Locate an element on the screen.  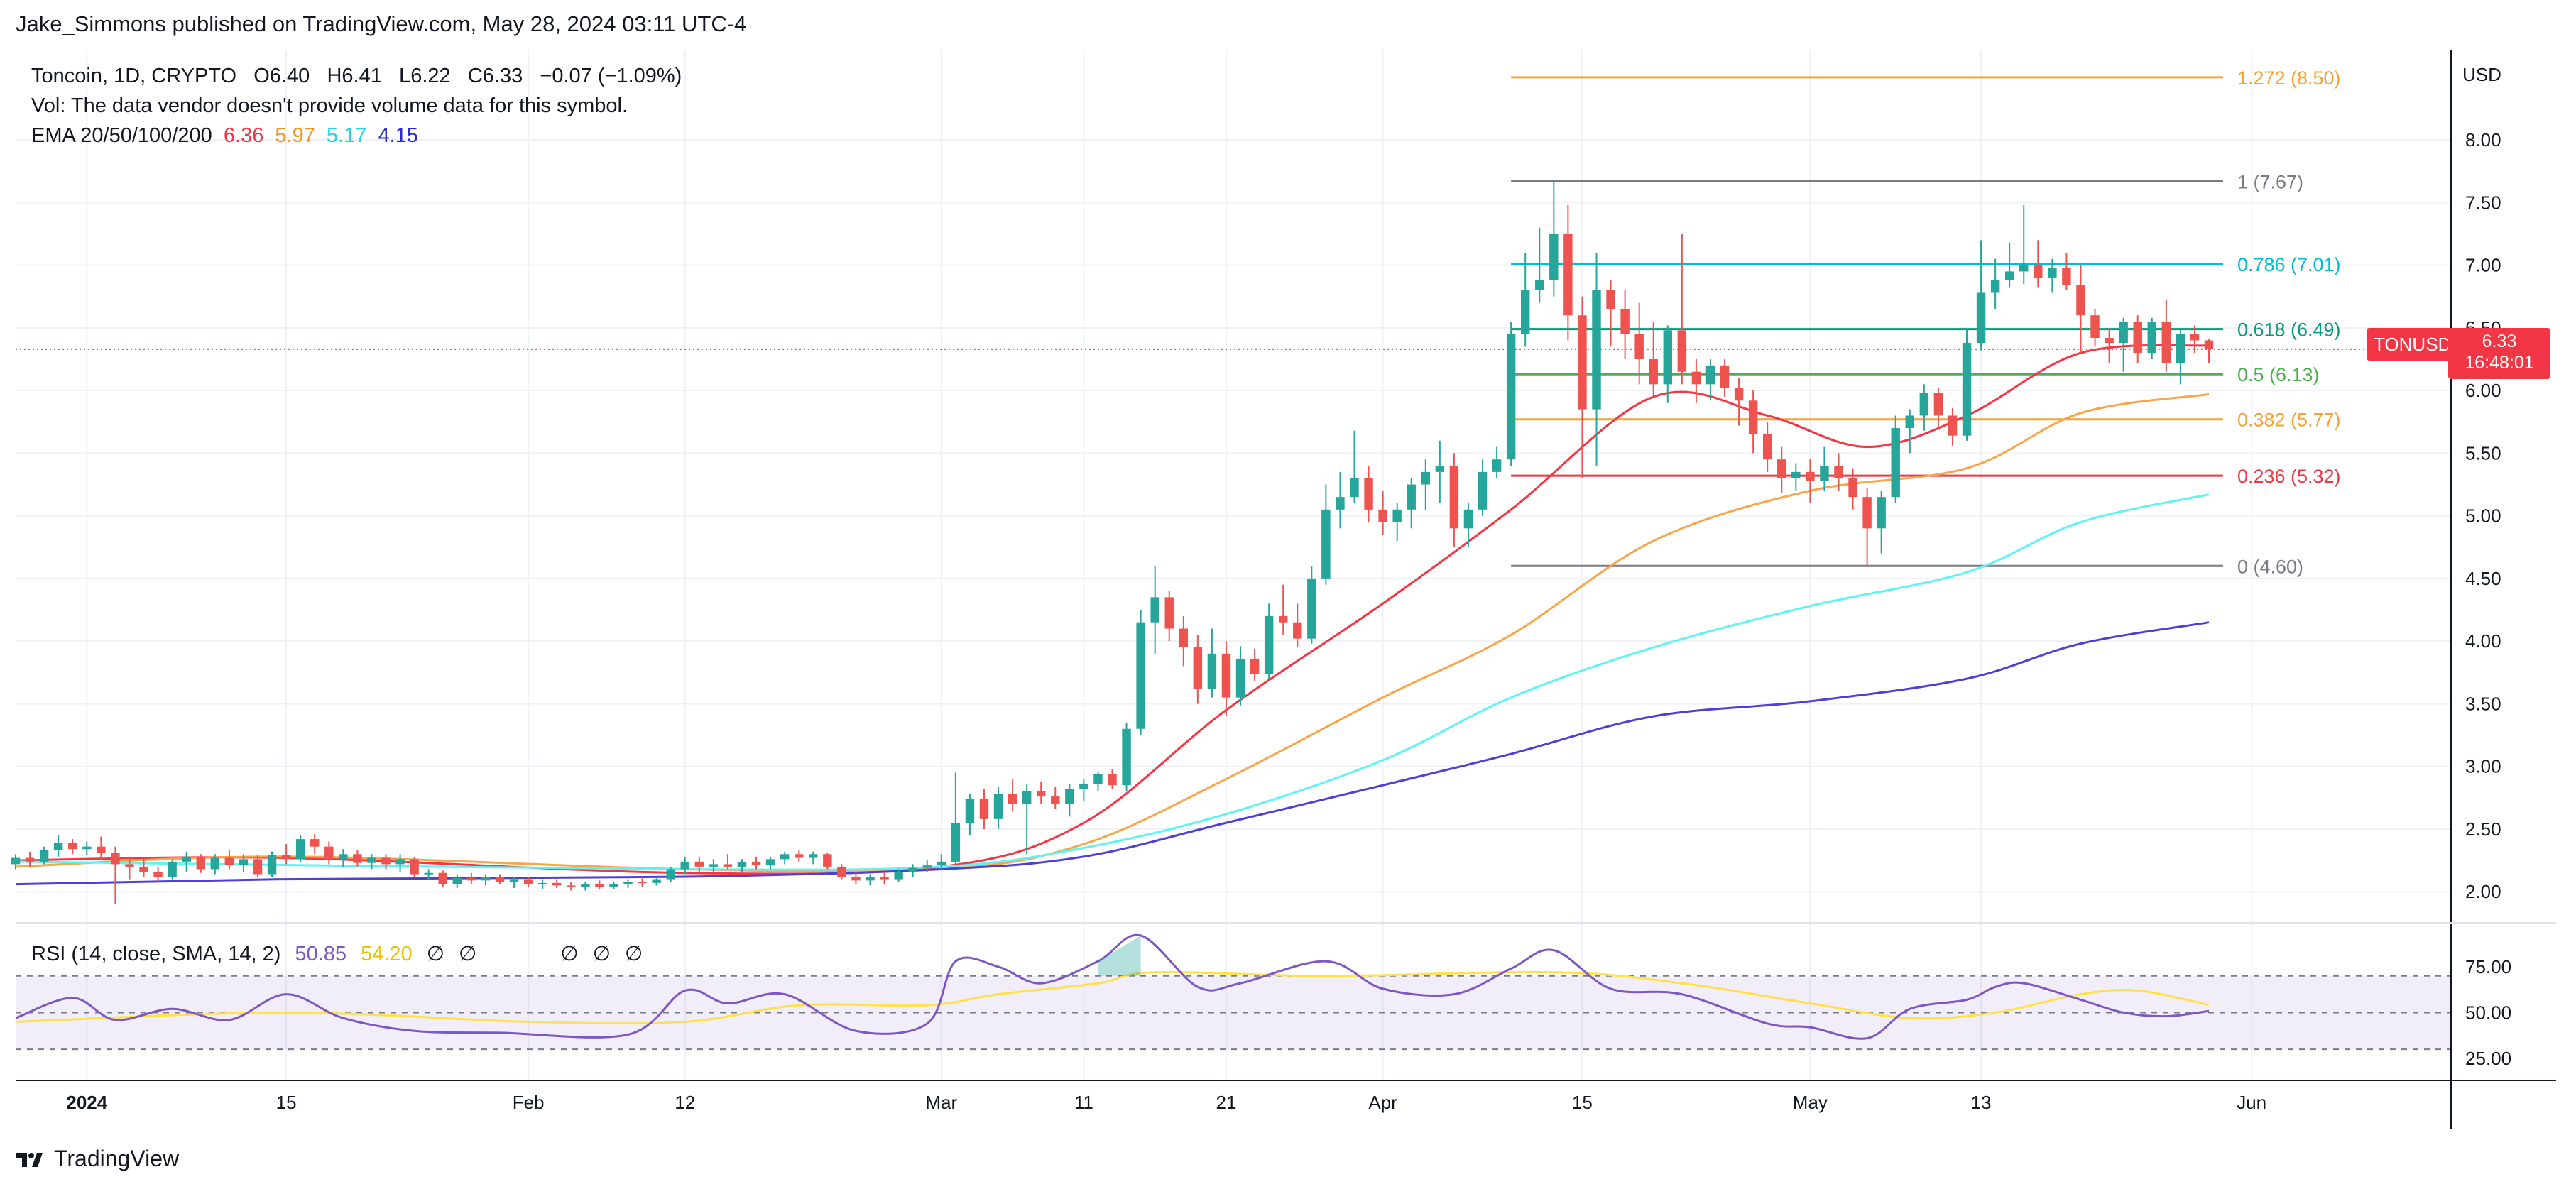
rsi-overbought-fill is located at coordinates (1119, 956).